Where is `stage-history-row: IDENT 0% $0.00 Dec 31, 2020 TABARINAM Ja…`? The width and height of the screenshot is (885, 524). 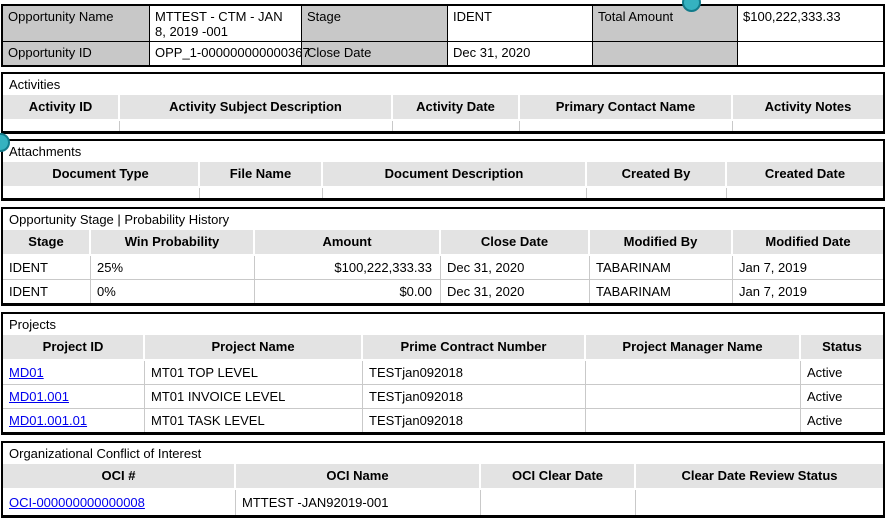
stage-history-row: IDENT 0% $0.00 Dec 31, 2020 TABARINAM Ja… is located at coordinates (443, 291).